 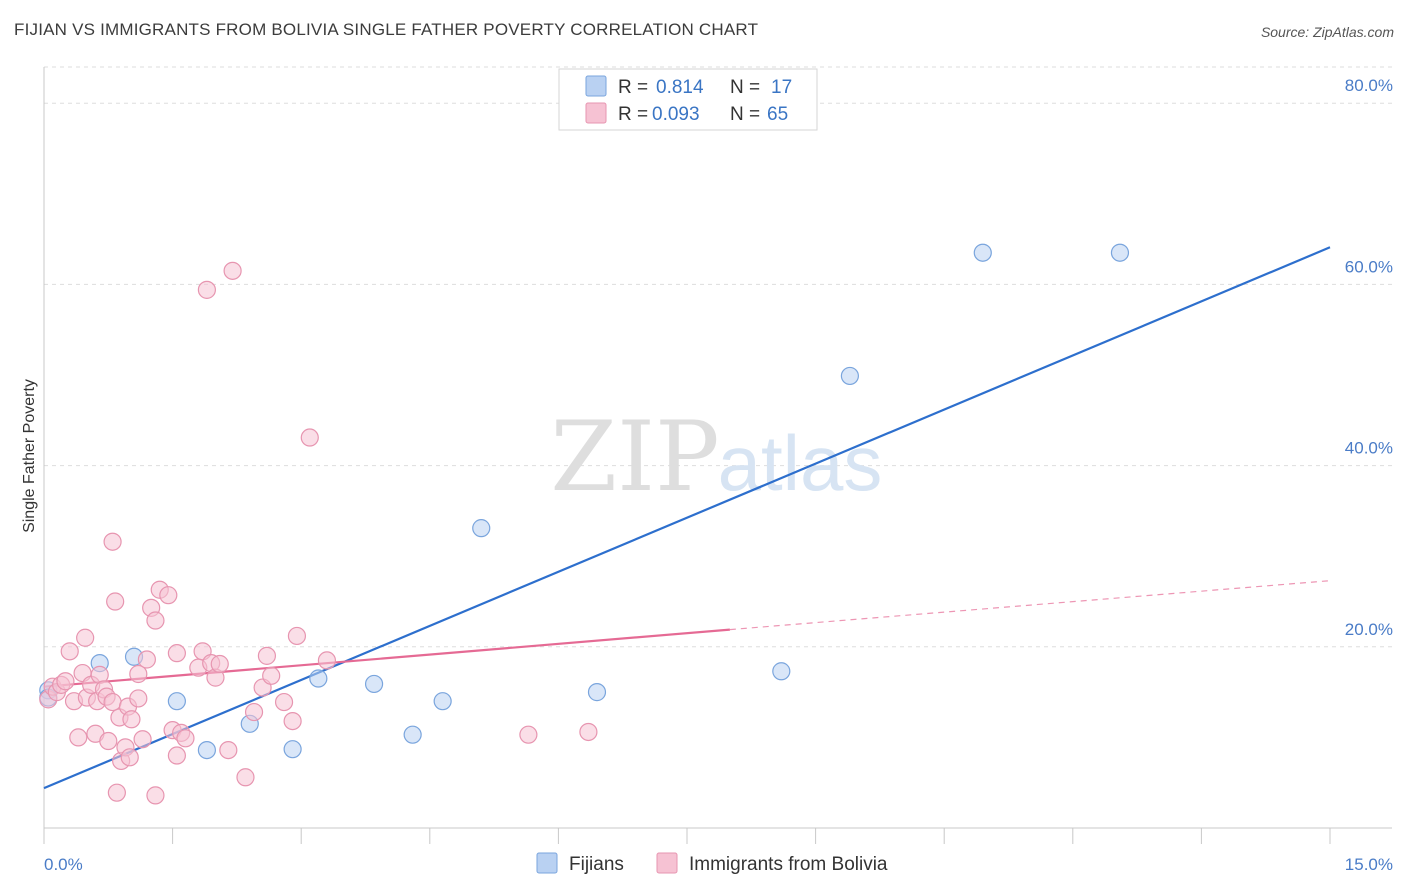 What do you see at coordinates (1369, 864) in the screenshot?
I see `x-tick-label: 15.0%` at bounding box center [1369, 864].